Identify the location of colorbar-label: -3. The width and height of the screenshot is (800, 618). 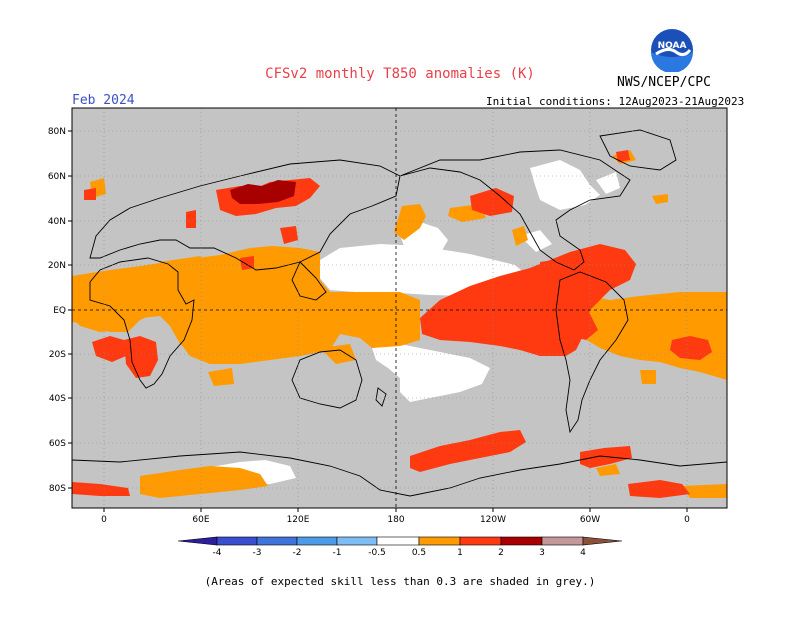
(257, 553).